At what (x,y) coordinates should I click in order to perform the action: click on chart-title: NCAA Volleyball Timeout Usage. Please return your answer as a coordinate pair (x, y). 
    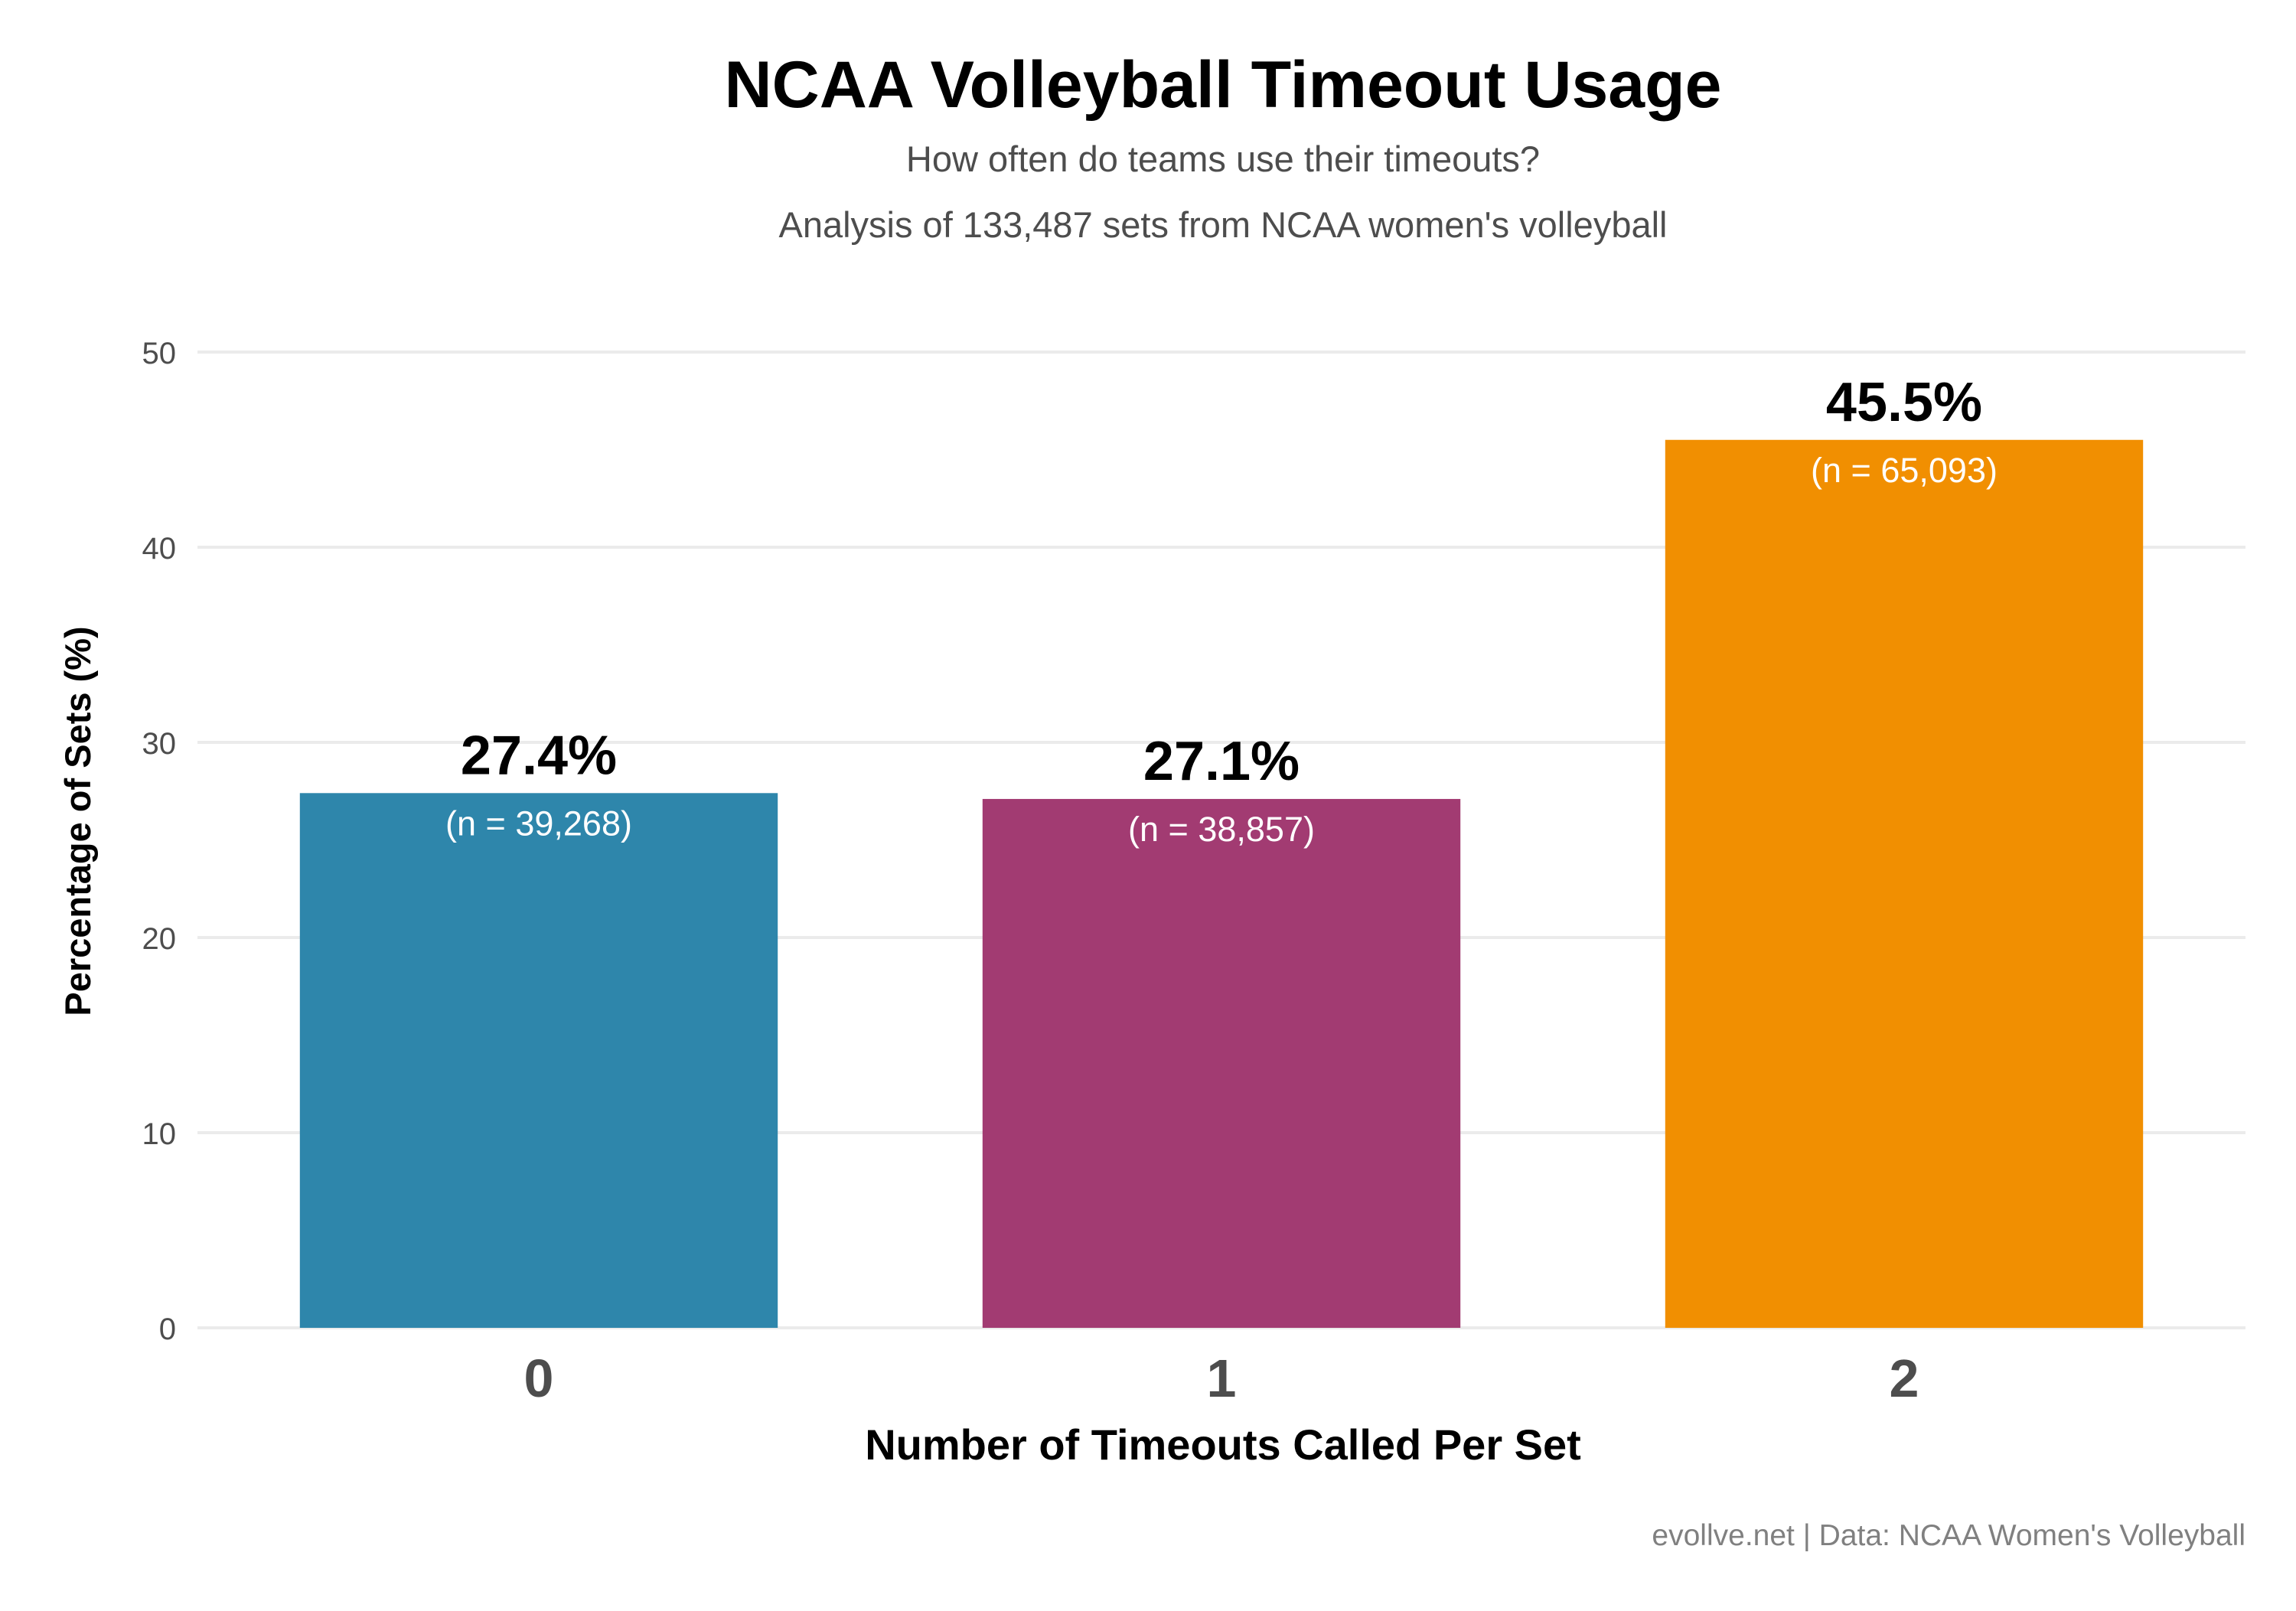
    Looking at the image, I should click on (1222, 85).